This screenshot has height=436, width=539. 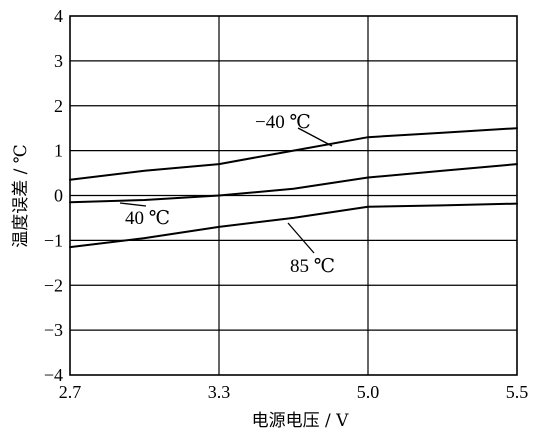 I want to click on x-axis-label: 电源电压 / V, so click(x=301, y=421).